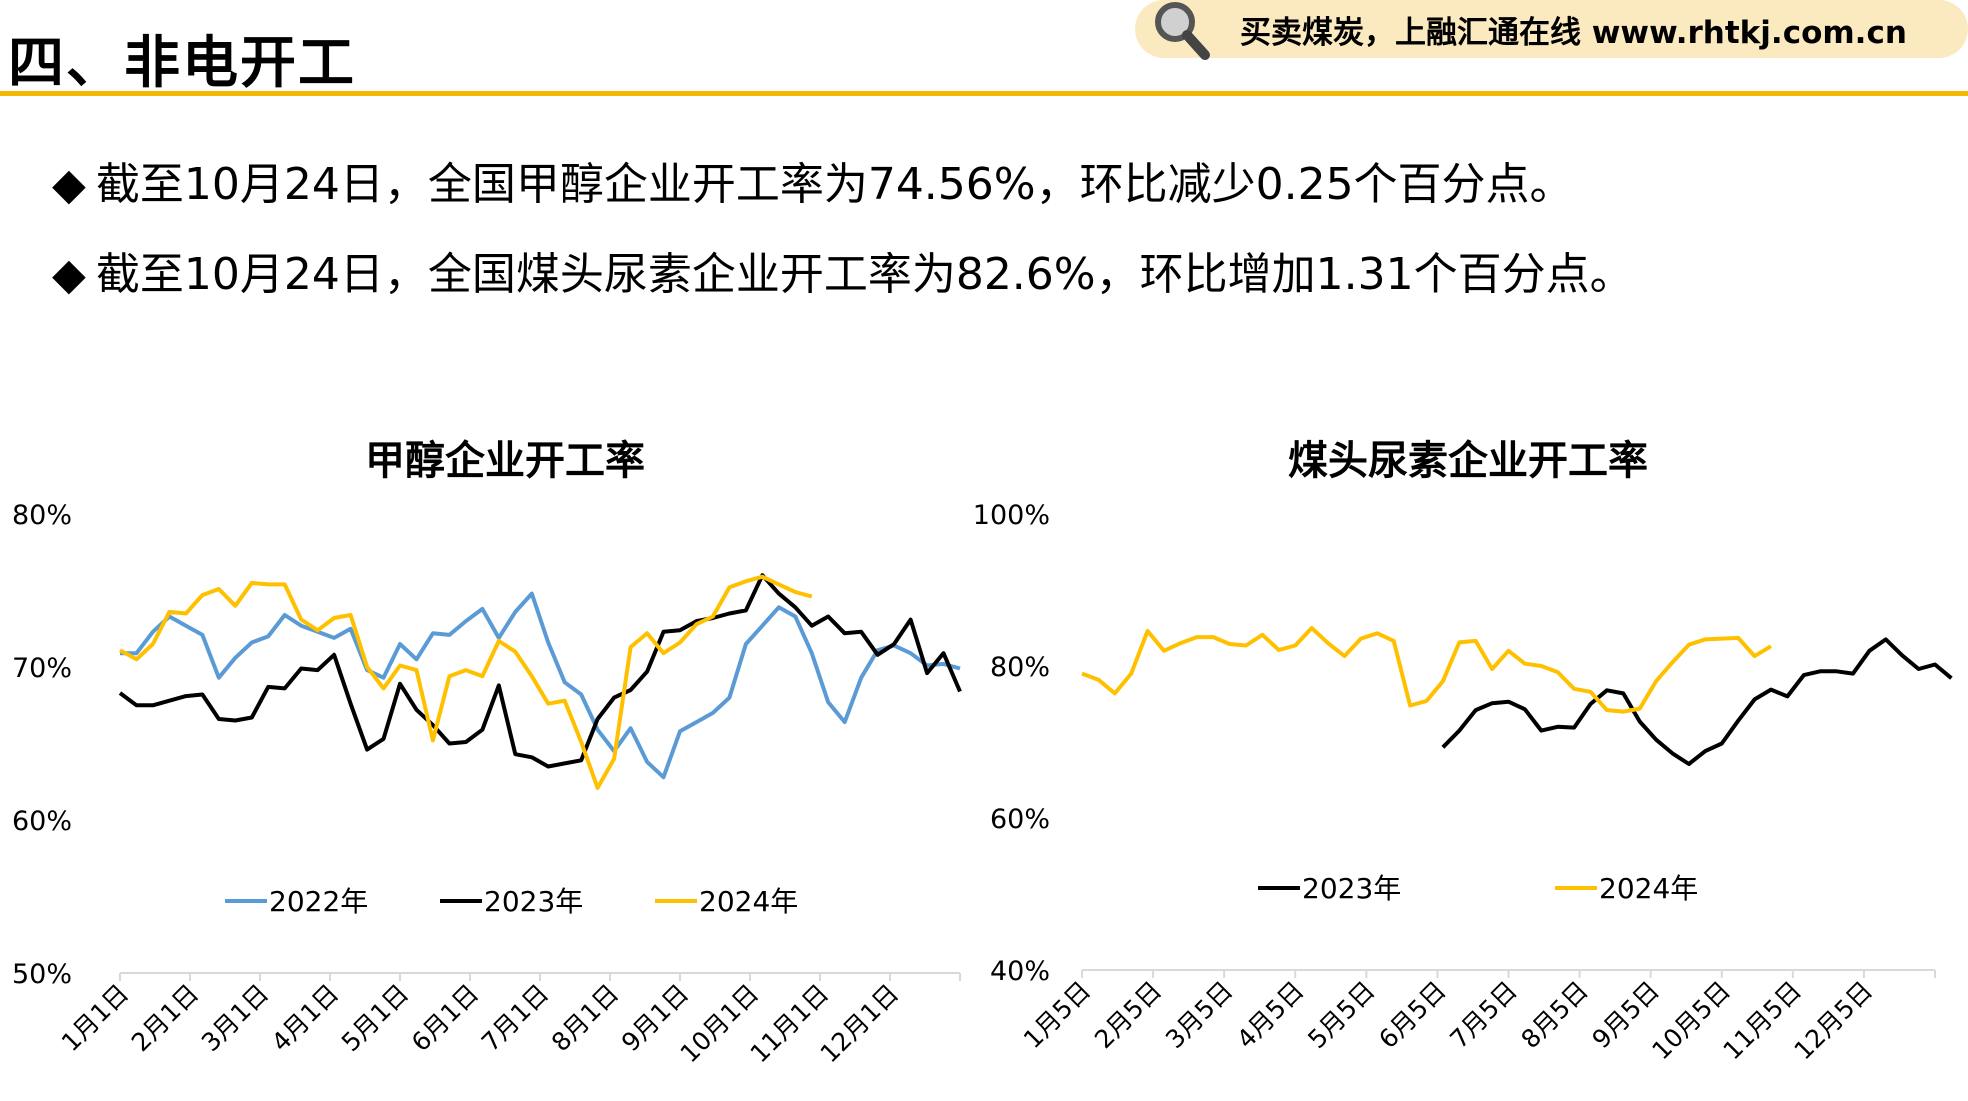  What do you see at coordinates (1341, 1015) in the screenshot?
I see `x-tick-label: 5月5日` at bounding box center [1341, 1015].